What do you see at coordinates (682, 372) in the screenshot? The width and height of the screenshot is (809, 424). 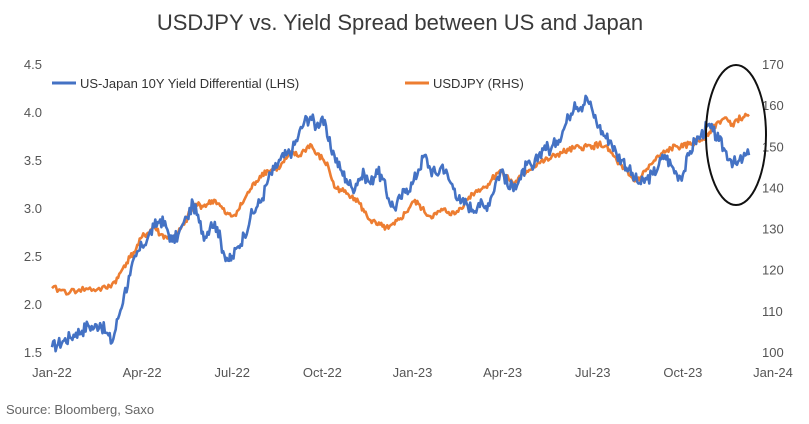 I see `x-tick-label: Oct-23` at bounding box center [682, 372].